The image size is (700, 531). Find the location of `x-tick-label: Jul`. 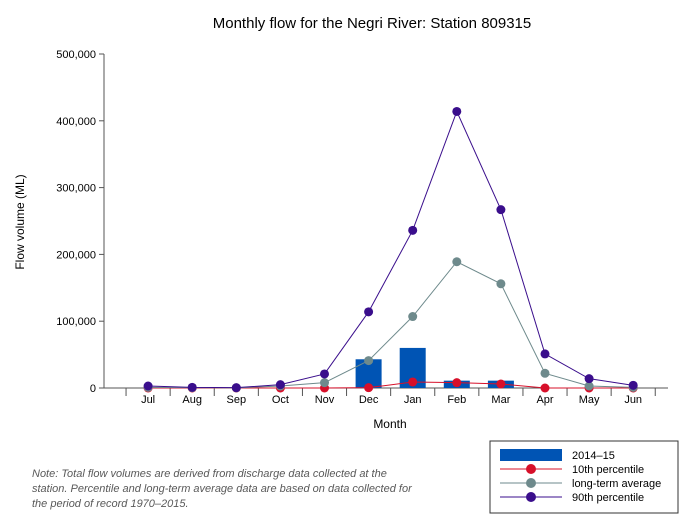

x-tick-label: Jul is located at coordinates (148, 400).